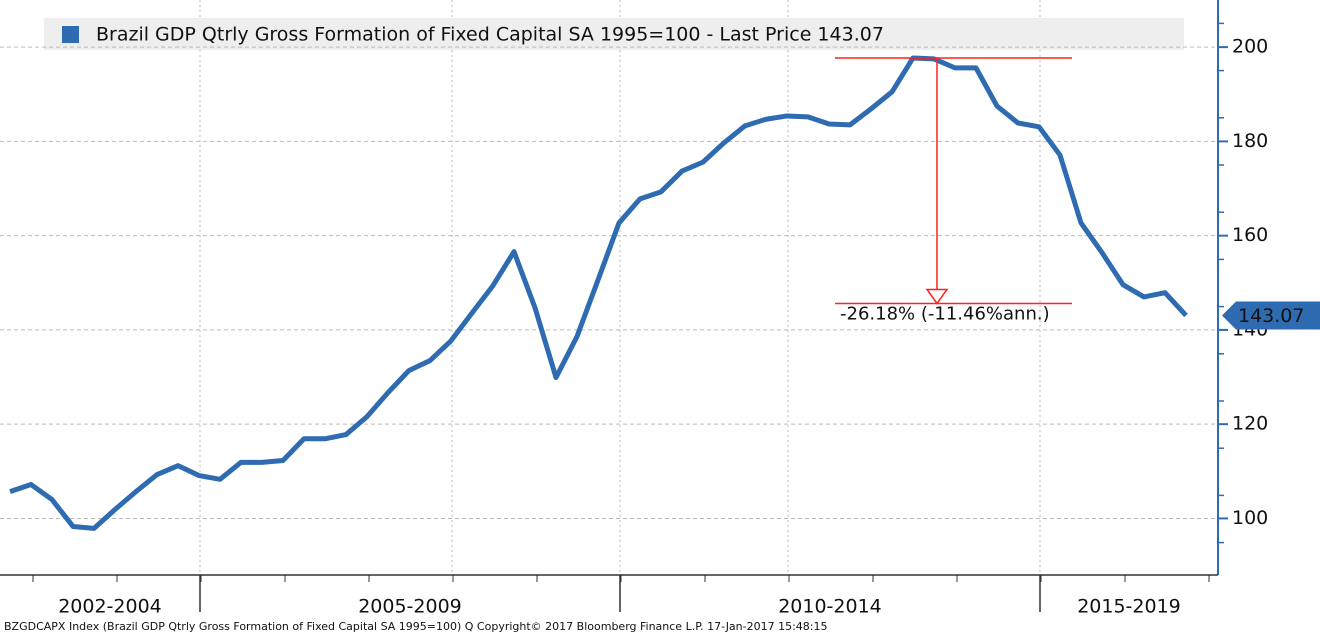  I want to click on annotation-arrowhead, so click(937, 296).